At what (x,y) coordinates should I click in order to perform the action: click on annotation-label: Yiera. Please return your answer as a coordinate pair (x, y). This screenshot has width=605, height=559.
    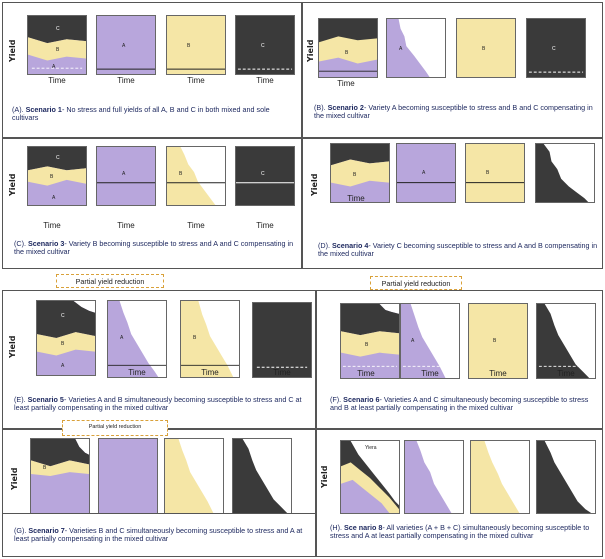
    Looking at the image, I should click on (371, 448).